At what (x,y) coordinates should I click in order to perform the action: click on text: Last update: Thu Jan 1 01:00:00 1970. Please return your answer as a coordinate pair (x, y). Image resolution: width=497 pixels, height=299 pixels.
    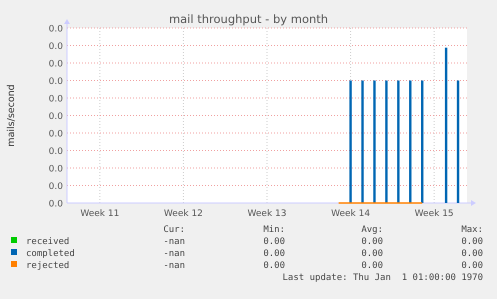
    Looking at the image, I should click on (382, 278).